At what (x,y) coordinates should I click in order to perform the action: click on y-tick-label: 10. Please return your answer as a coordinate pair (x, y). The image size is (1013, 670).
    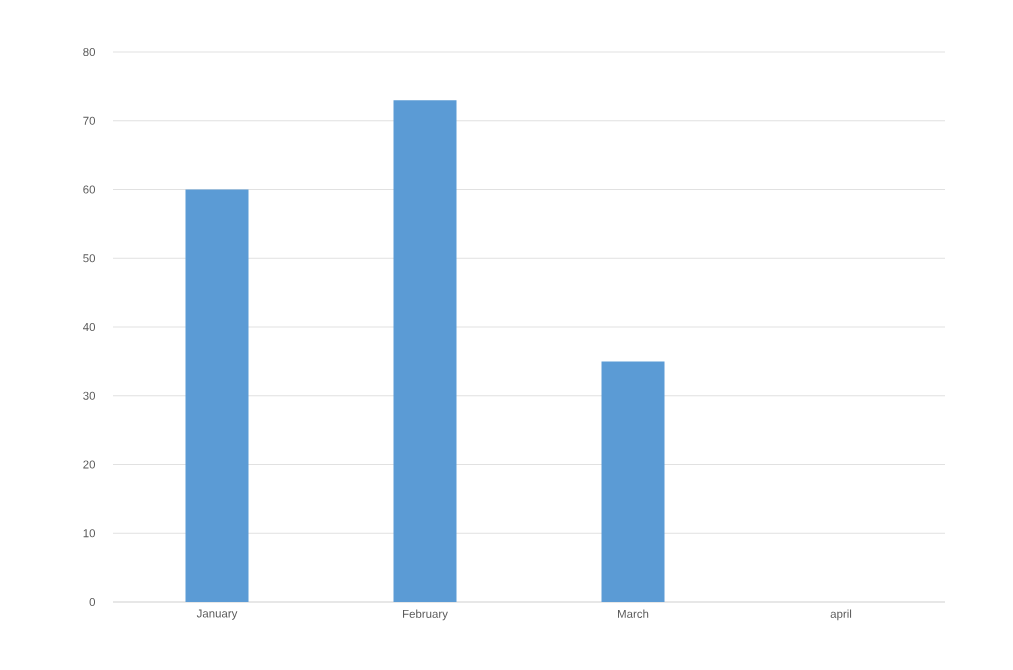
    Looking at the image, I should click on (89, 533).